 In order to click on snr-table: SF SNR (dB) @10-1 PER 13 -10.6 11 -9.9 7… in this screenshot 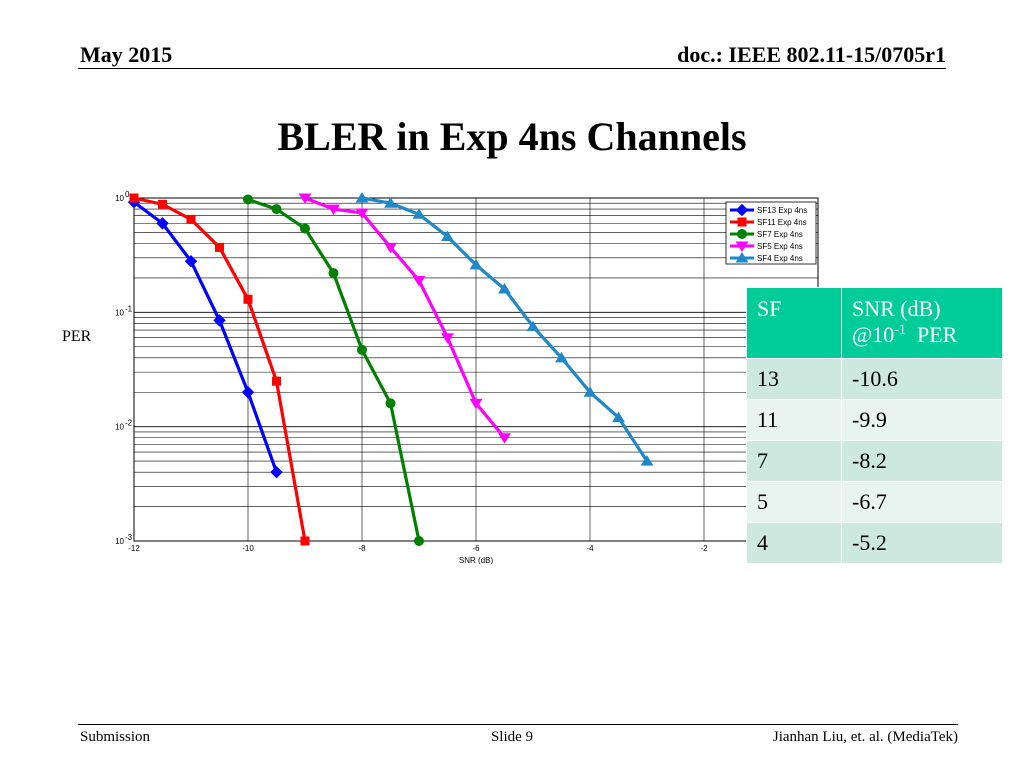, I will do `click(874, 425)`.